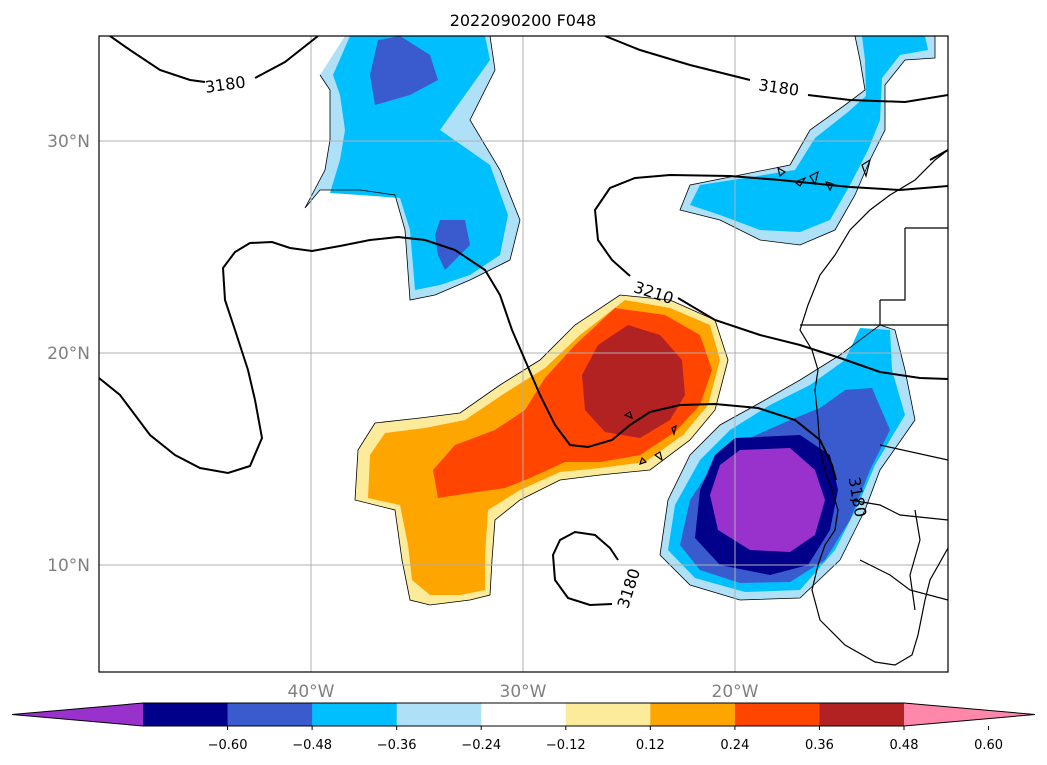 The image size is (1047, 765). What do you see at coordinates (68, 566) in the screenshot?
I see `lat-label: 10°N` at bounding box center [68, 566].